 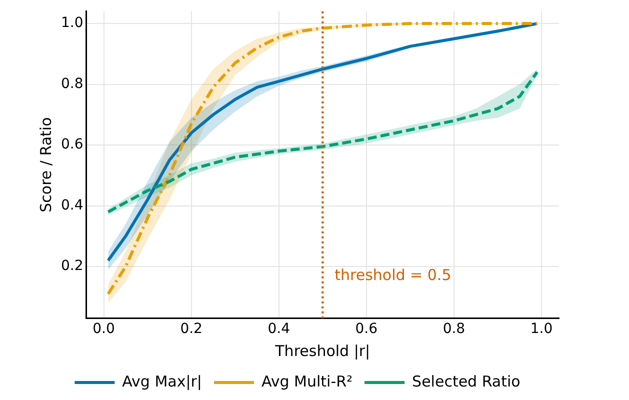 I want to click on x-tick-label: 0.0, so click(x=103, y=329).